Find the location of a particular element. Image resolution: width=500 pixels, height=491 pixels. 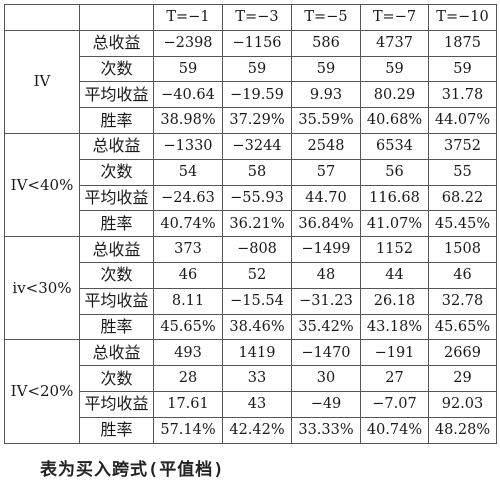

table-row: 平均收益 −40.64 −19.59 9.93 80.29 31.78 is located at coordinates (251, 95).